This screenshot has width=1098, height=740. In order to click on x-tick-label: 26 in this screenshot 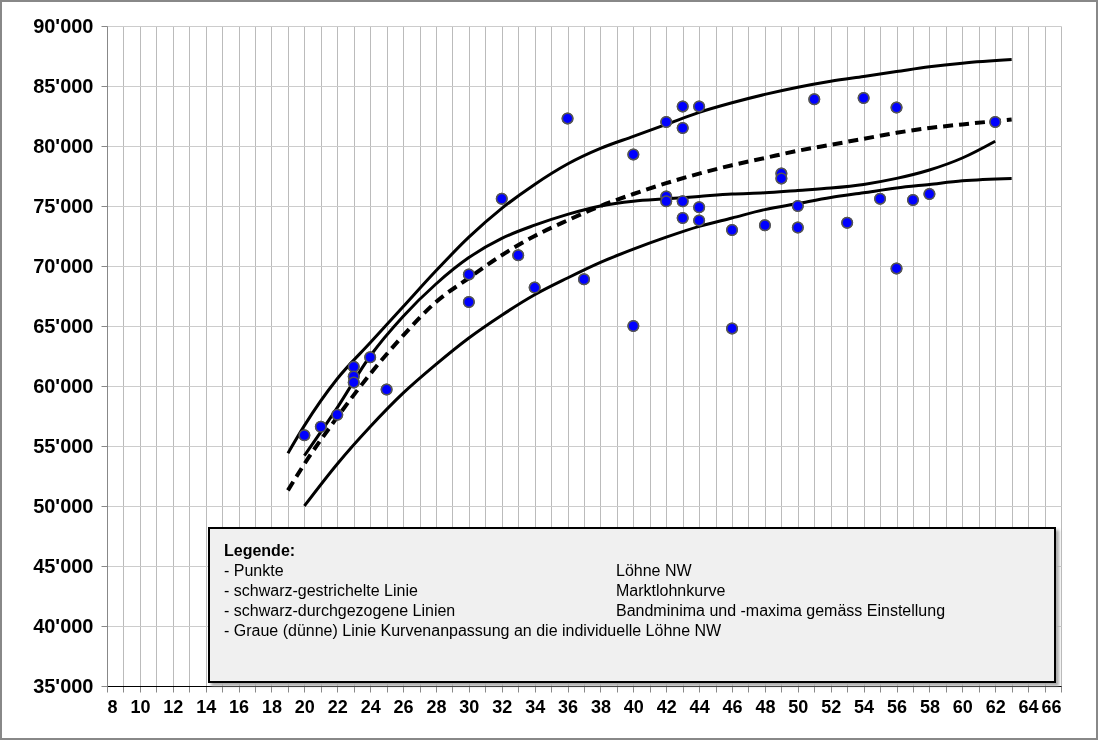, I will do `click(403, 706)`.